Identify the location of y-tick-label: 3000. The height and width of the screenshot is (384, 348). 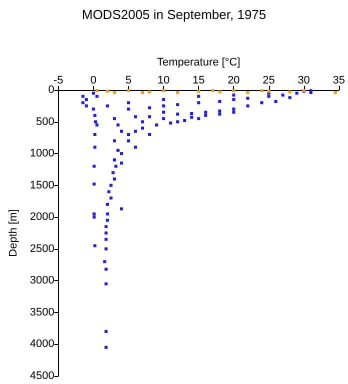
(42, 280).